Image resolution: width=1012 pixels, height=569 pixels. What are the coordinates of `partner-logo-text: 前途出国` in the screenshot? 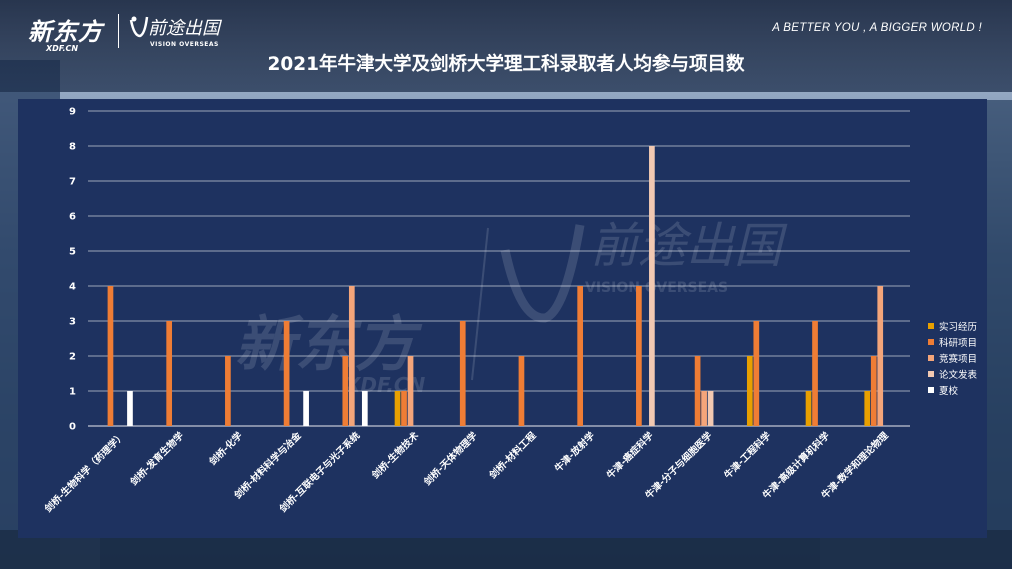 It's located at (184, 28).